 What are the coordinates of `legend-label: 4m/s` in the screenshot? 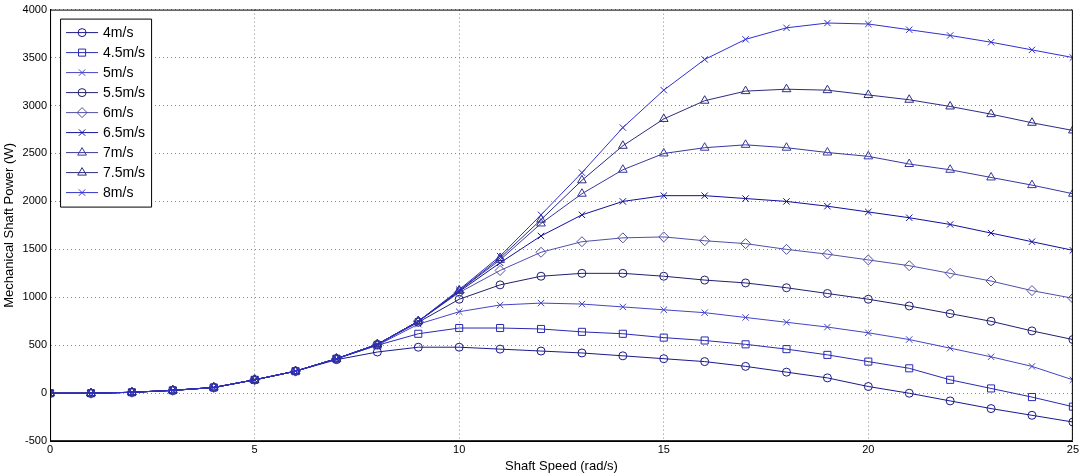 It's located at (118, 32).